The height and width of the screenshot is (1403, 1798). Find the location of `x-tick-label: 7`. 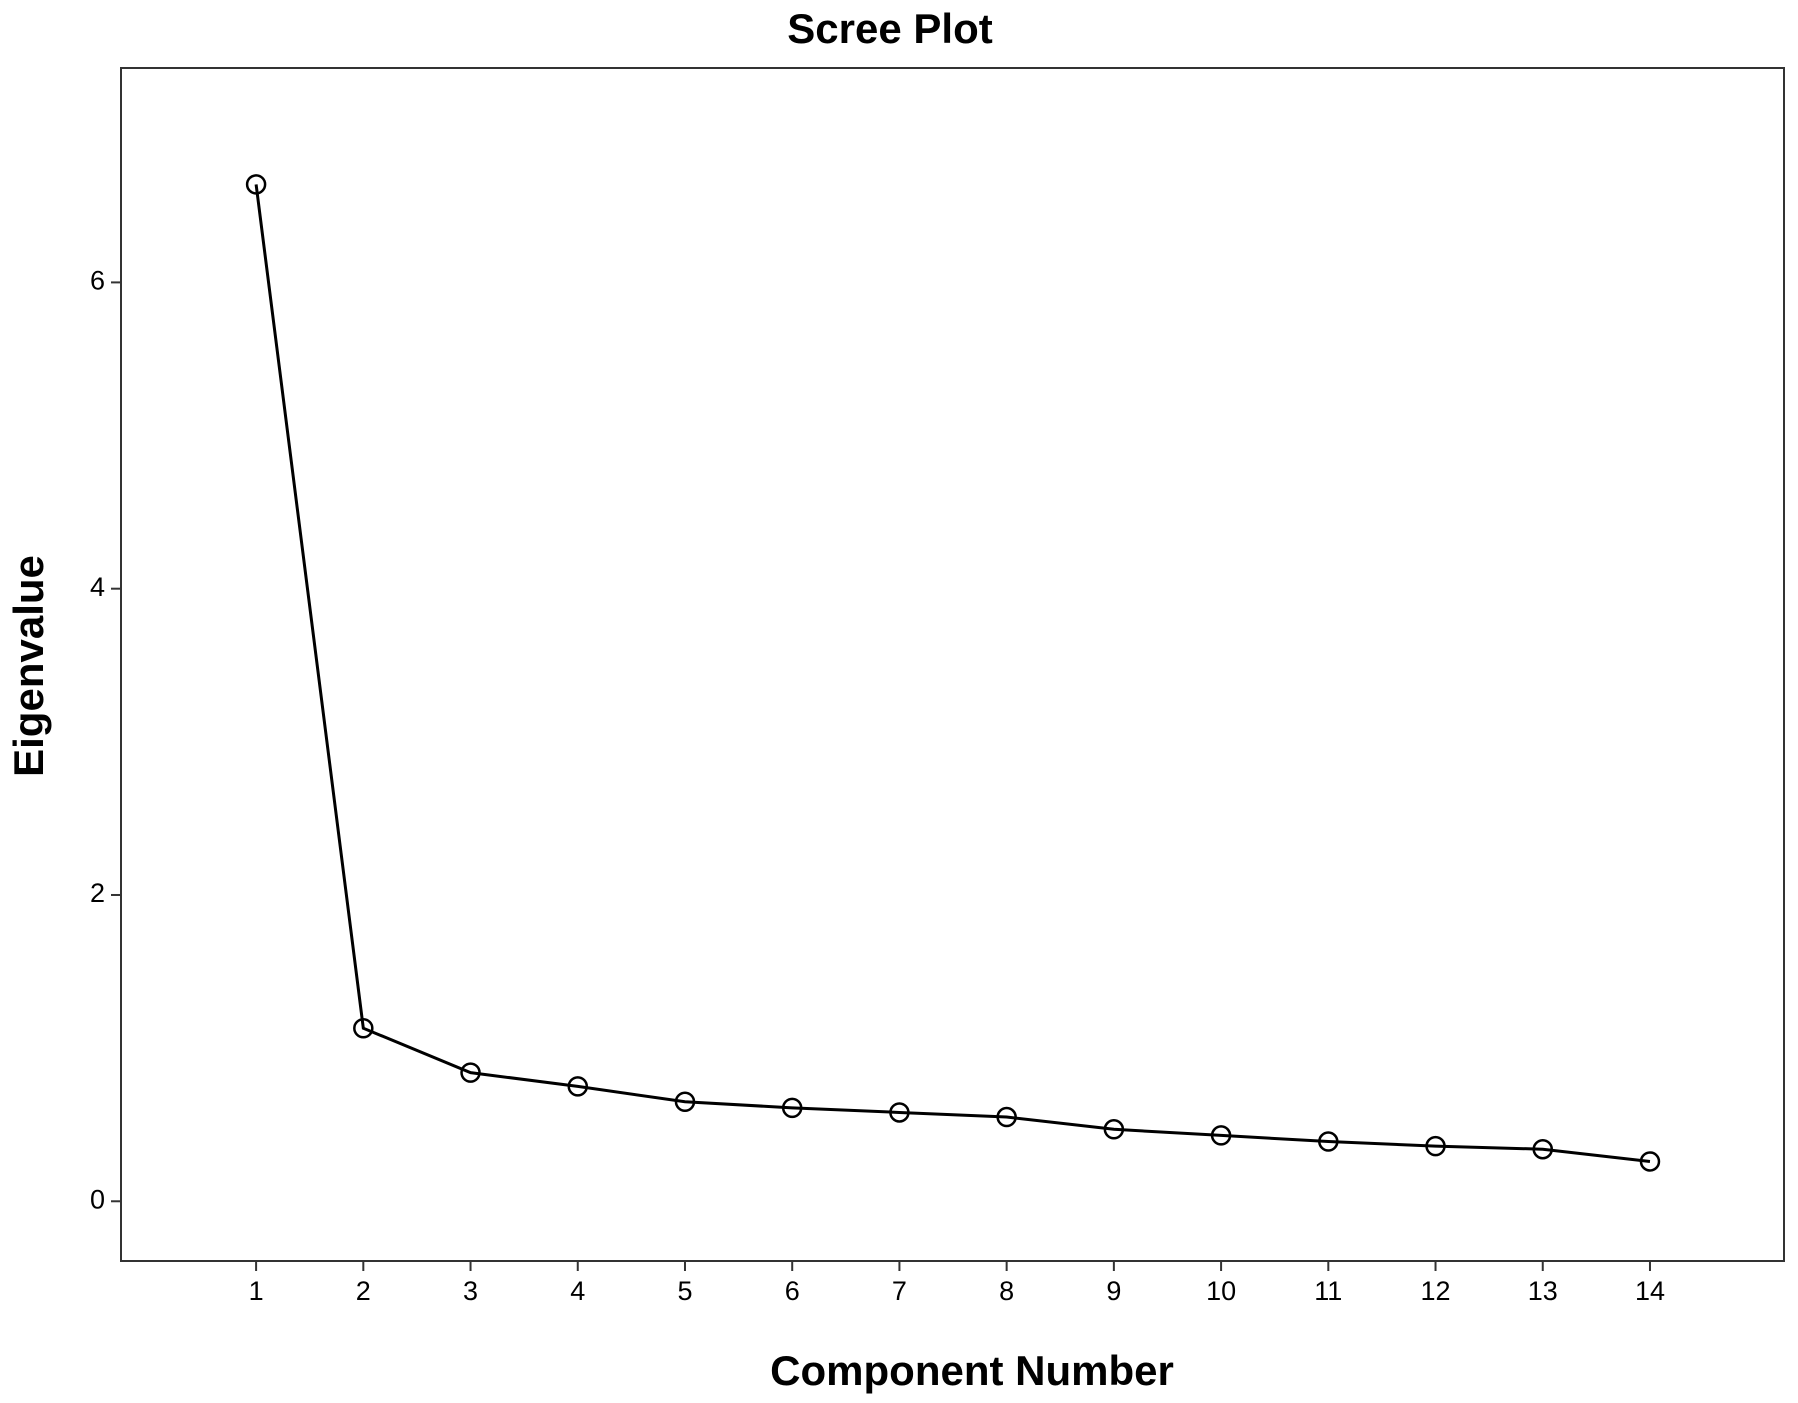

x-tick-label: 7 is located at coordinates (899, 1291).